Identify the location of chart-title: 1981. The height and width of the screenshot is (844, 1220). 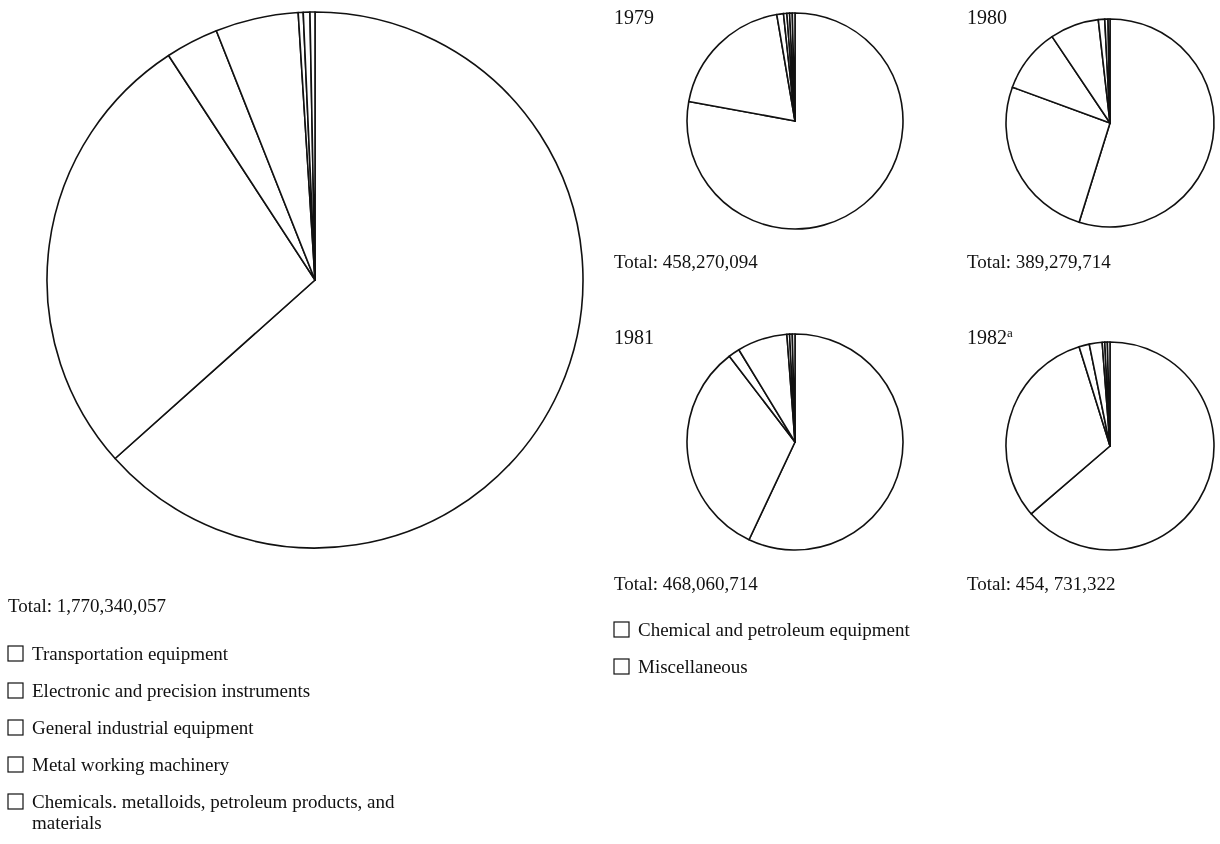
(634, 337).